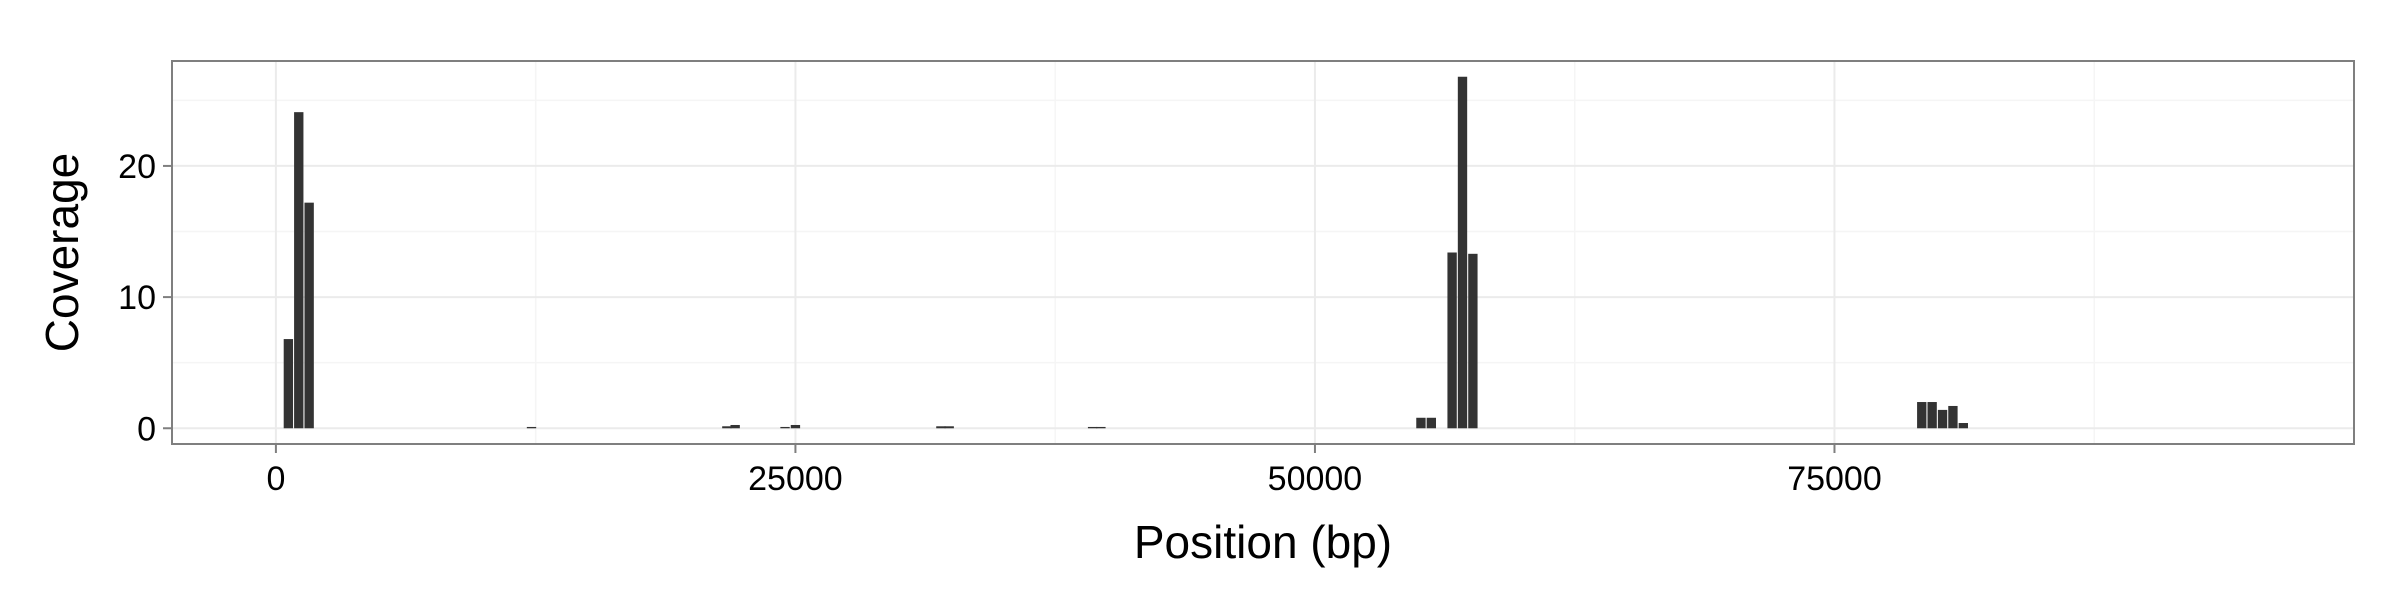  What do you see at coordinates (795, 479) in the screenshot?
I see `x-tick-label: 25000` at bounding box center [795, 479].